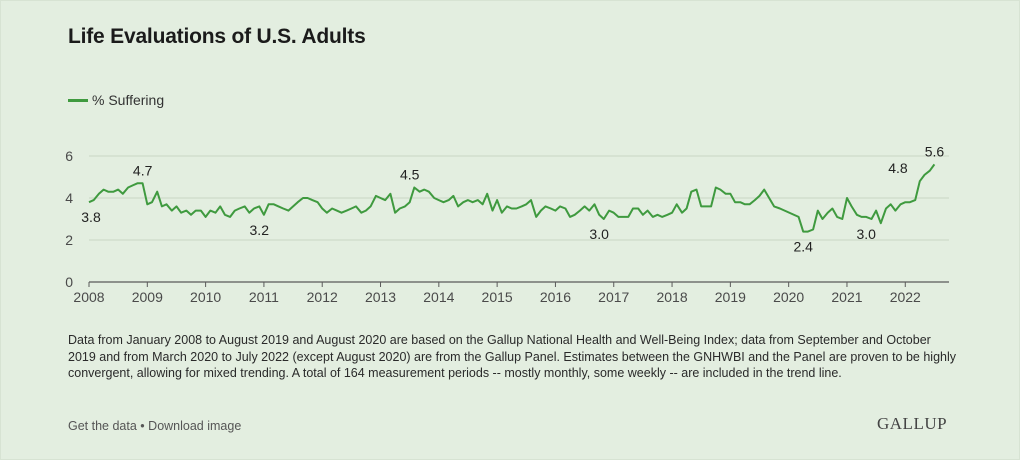 This screenshot has height=461, width=1024. What do you see at coordinates (264, 297) in the screenshot?
I see `x-tick-label: 2011` at bounding box center [264, 297].